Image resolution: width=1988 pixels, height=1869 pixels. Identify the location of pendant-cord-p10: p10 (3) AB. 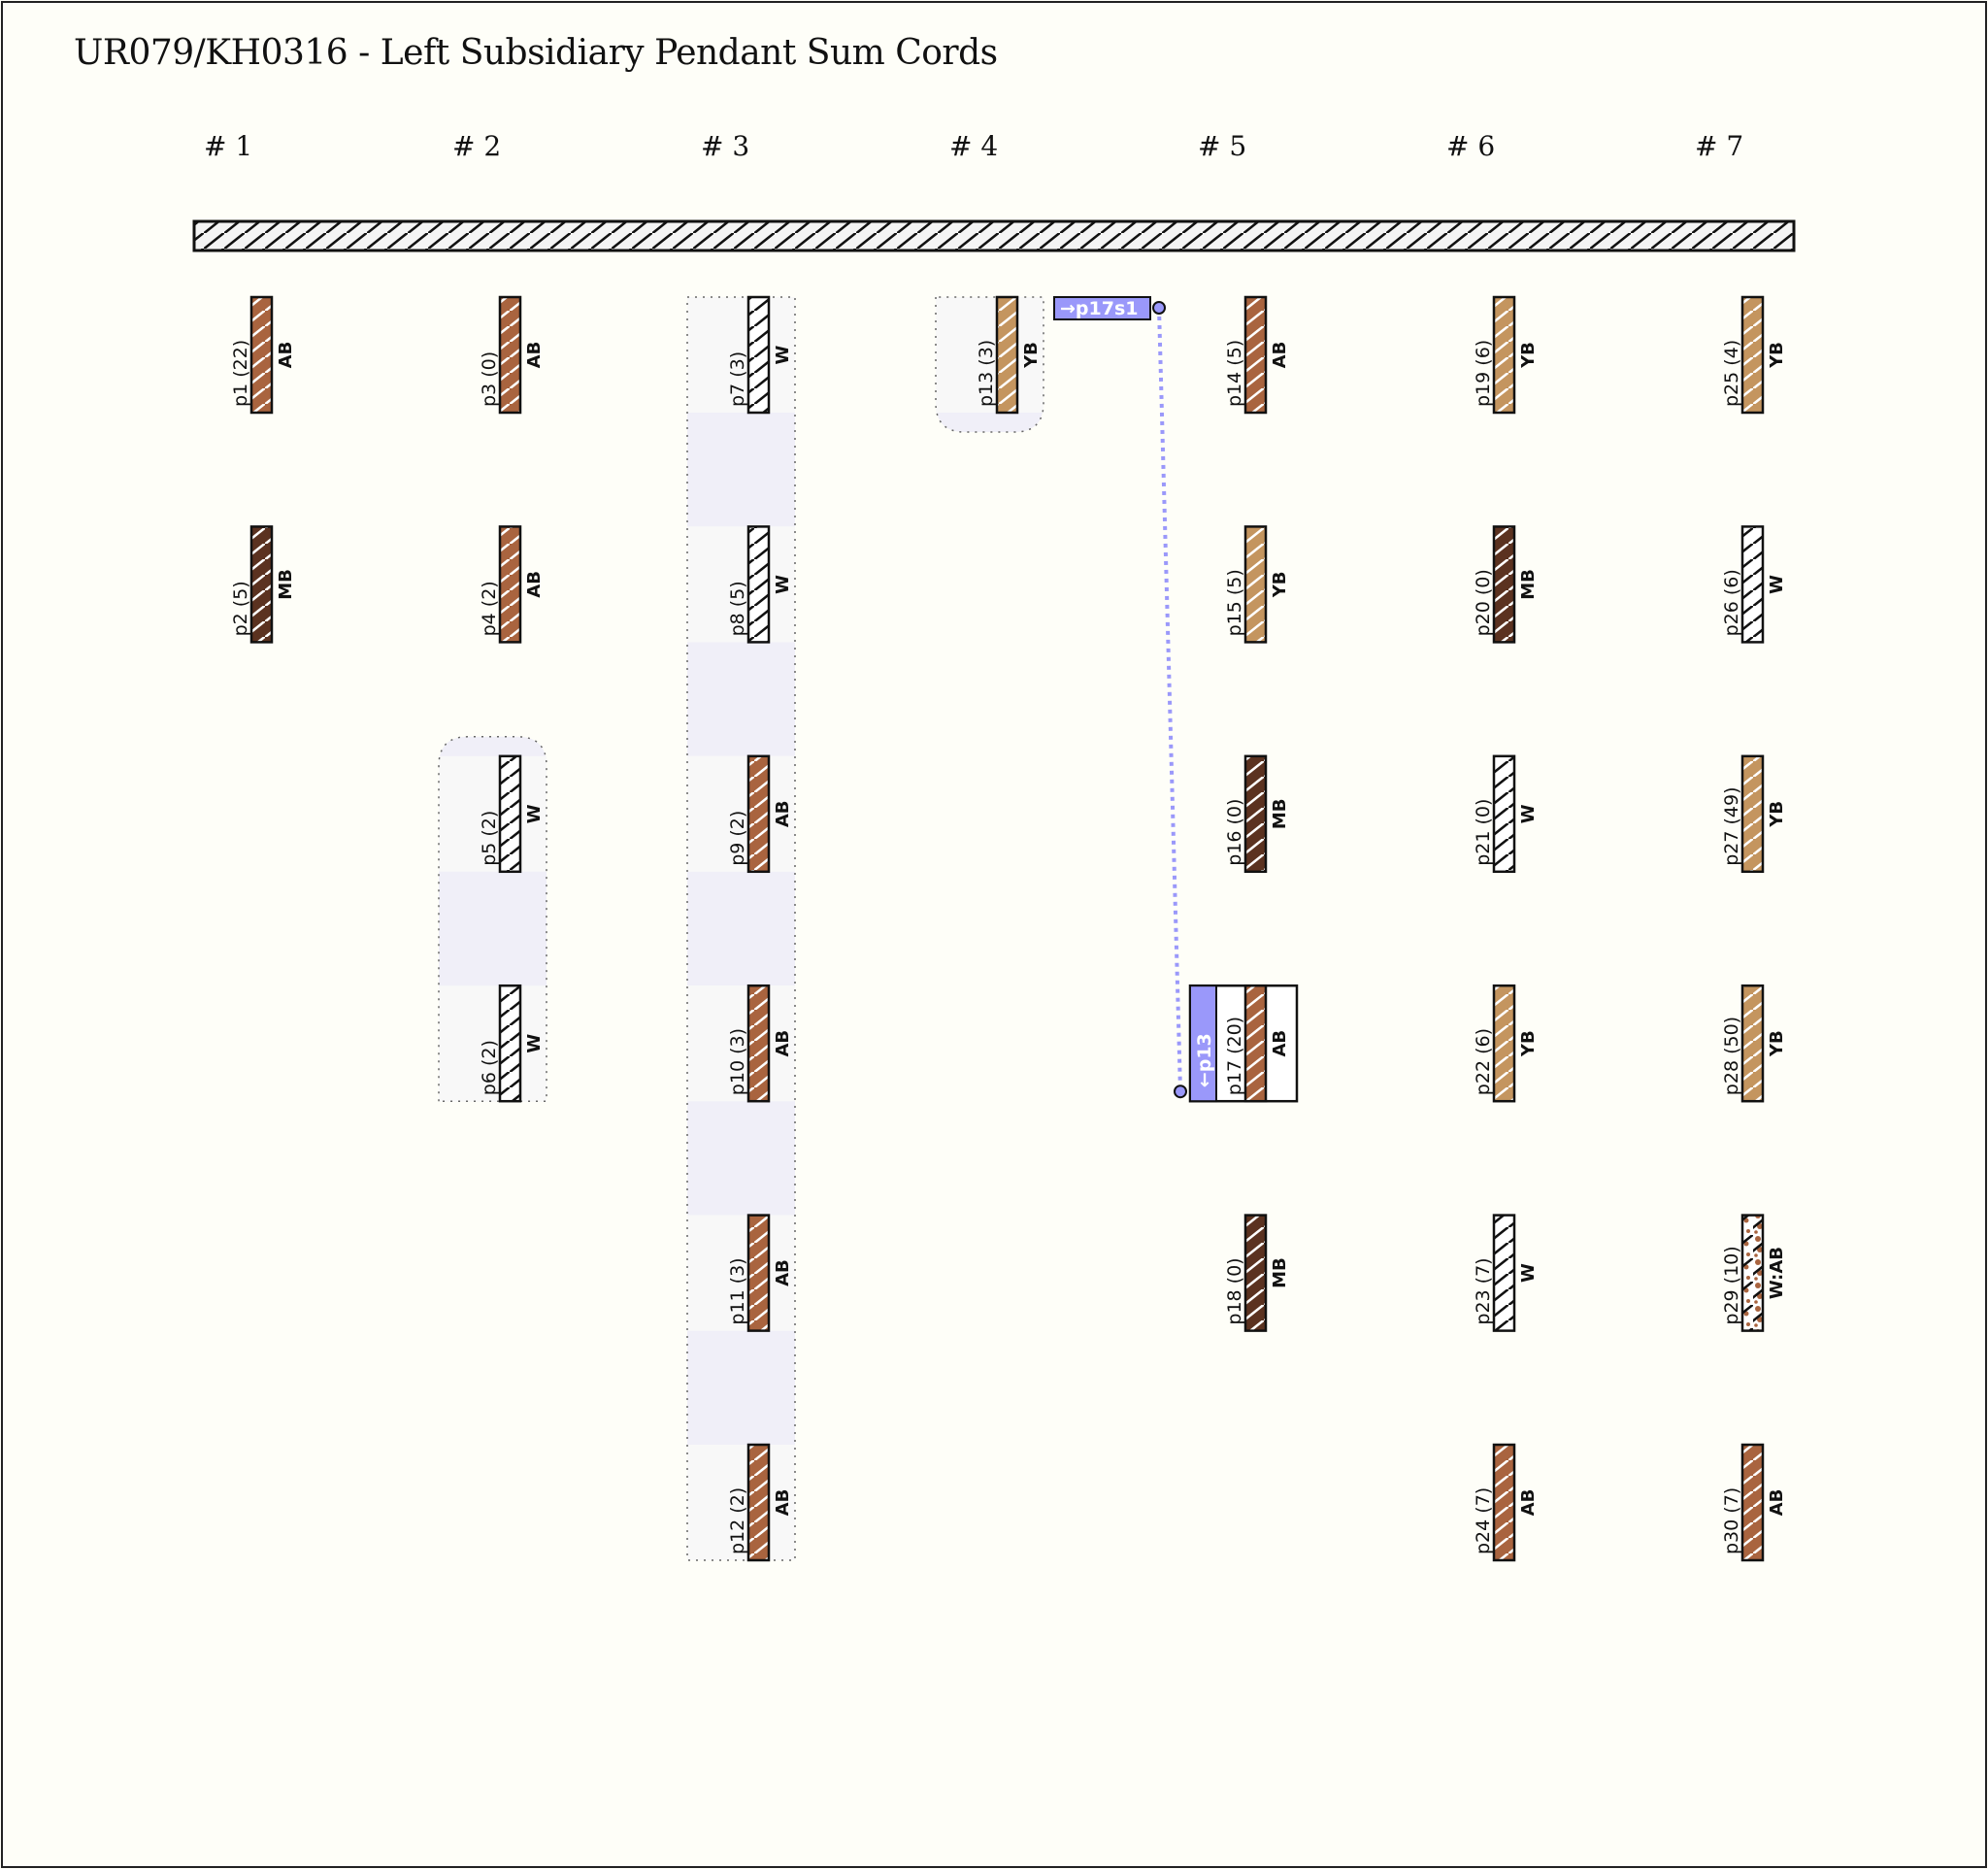
(760, 1043).